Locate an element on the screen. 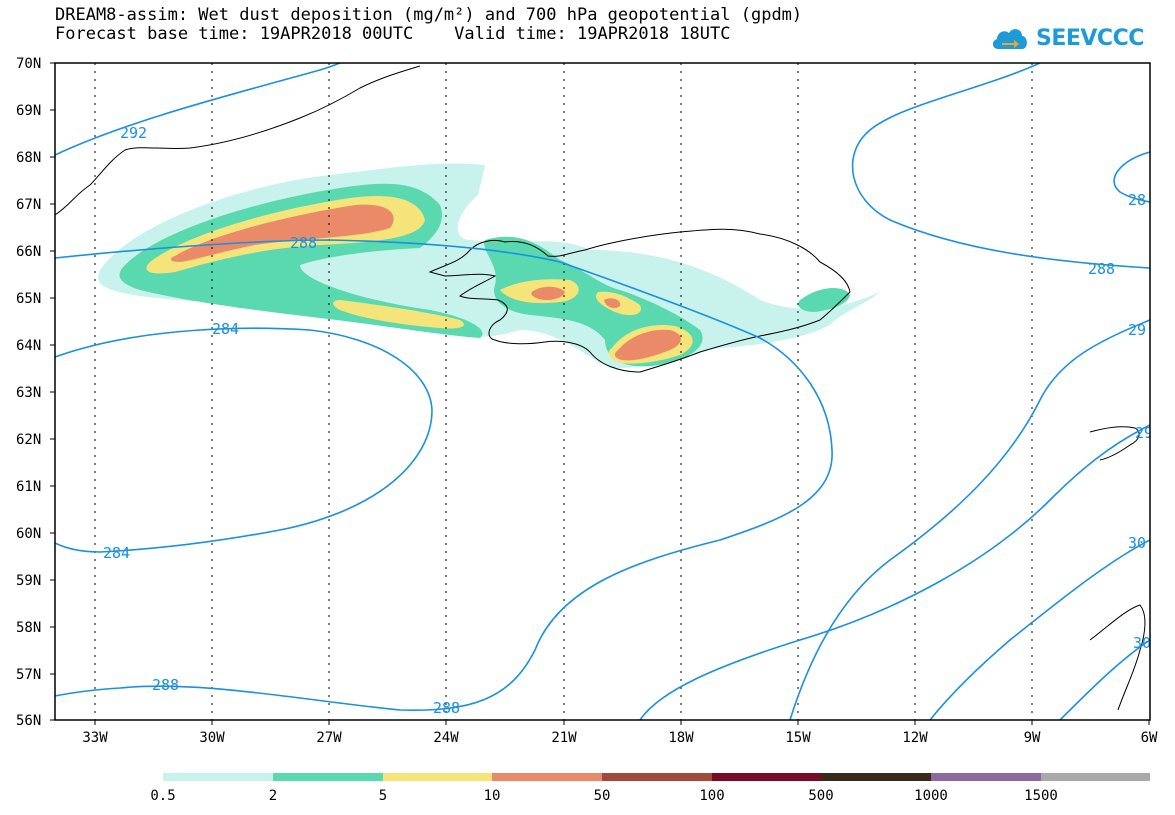  seevccc-logo: SEEVCCC is located at coordinates (1067, 38).